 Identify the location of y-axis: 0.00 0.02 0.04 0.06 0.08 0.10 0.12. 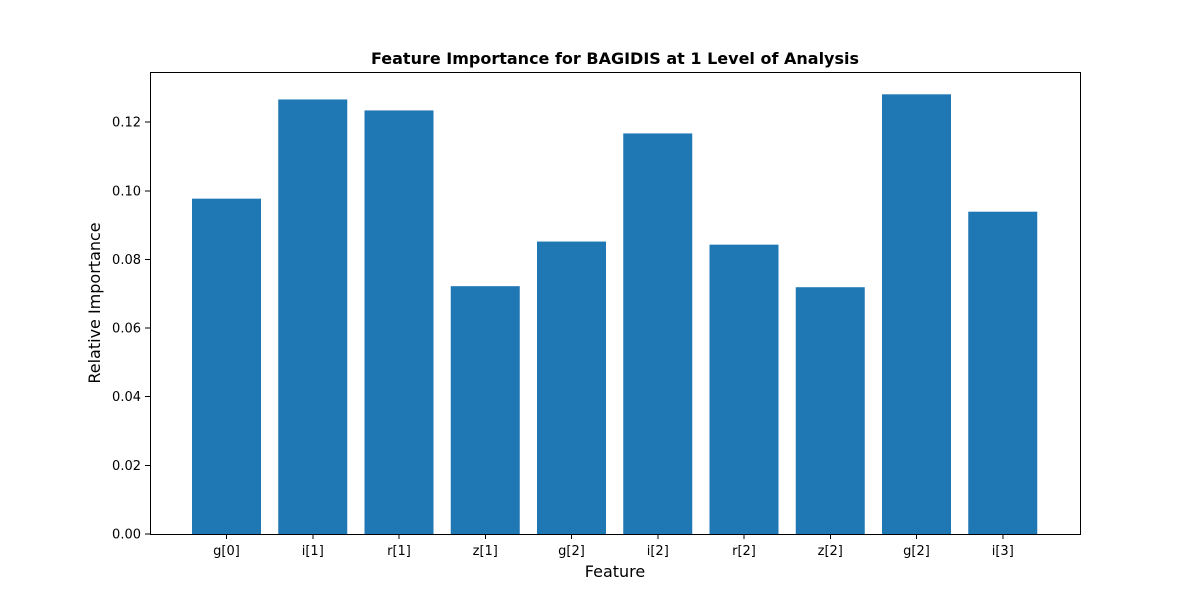
(131, 329).